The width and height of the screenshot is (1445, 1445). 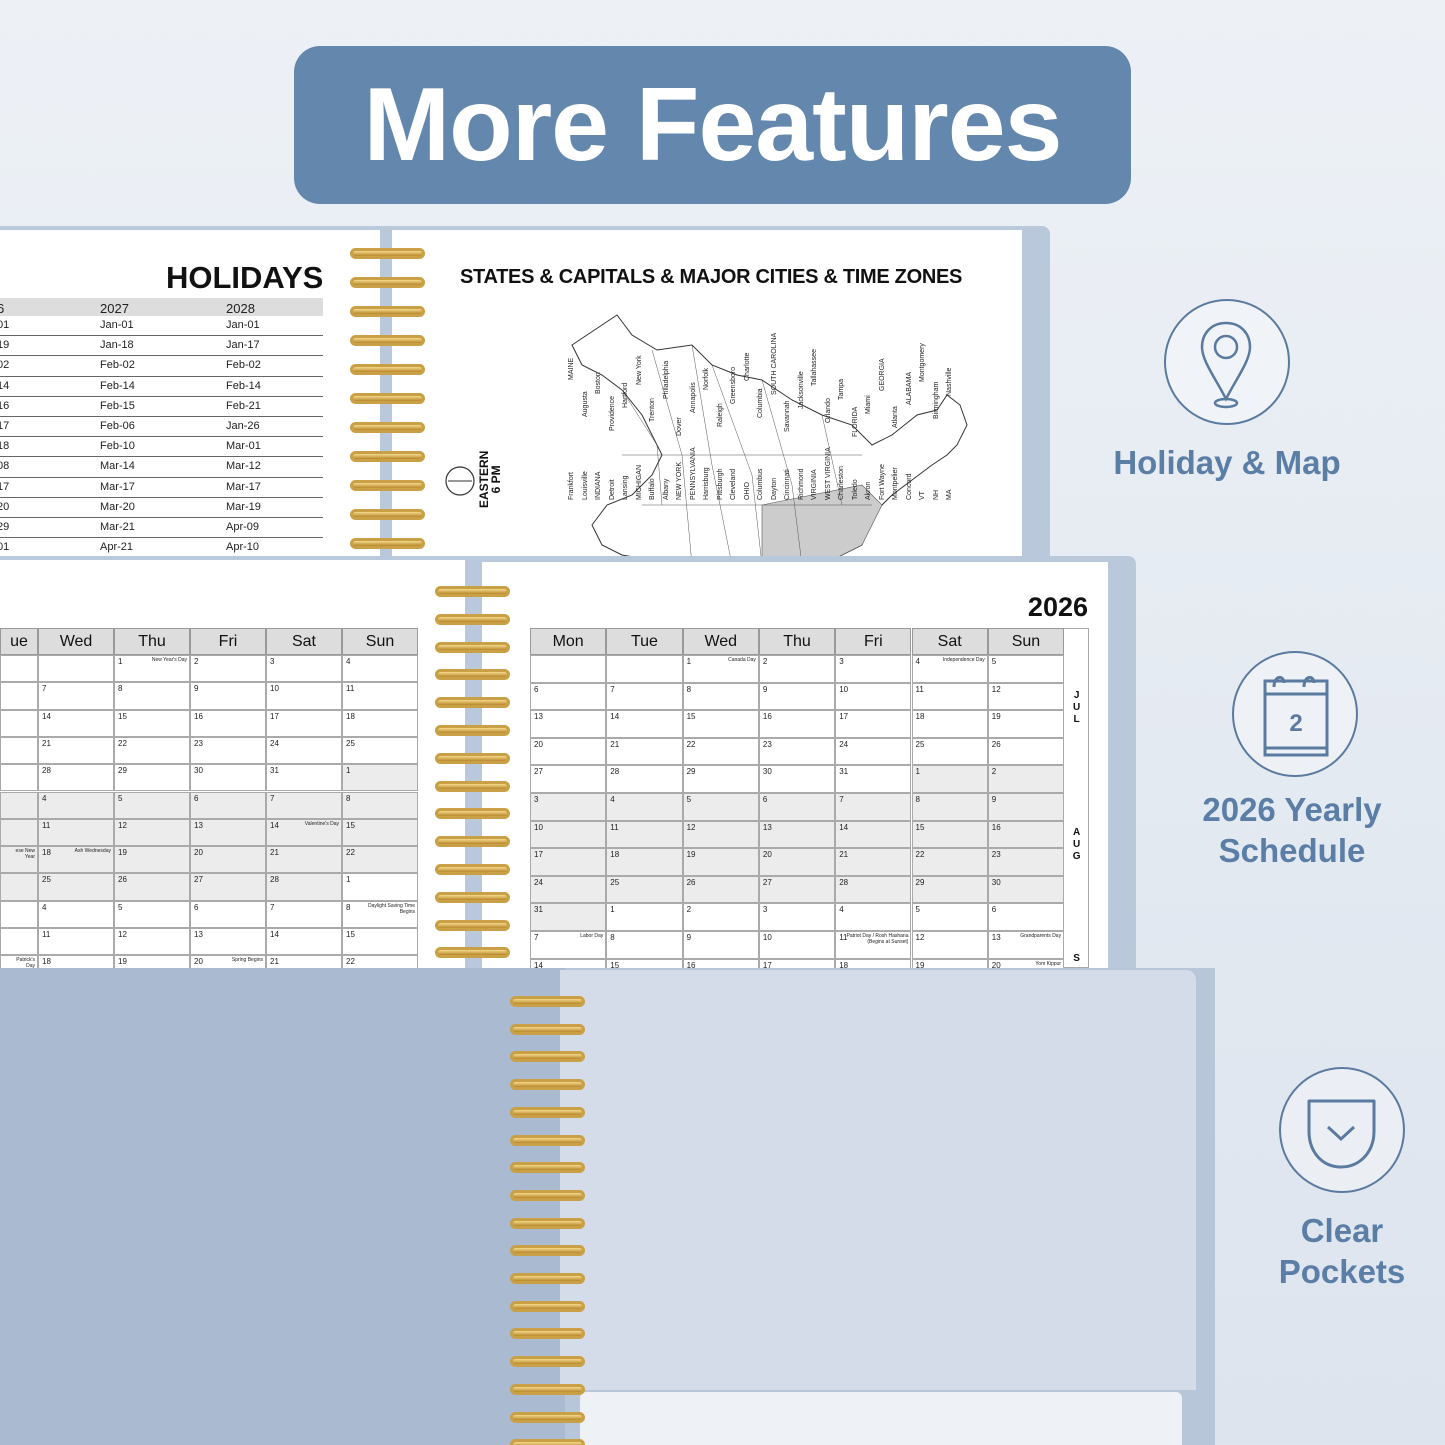 I want to click on calendar-day-cell: Patrick's Day, so click(x=19, y=961).